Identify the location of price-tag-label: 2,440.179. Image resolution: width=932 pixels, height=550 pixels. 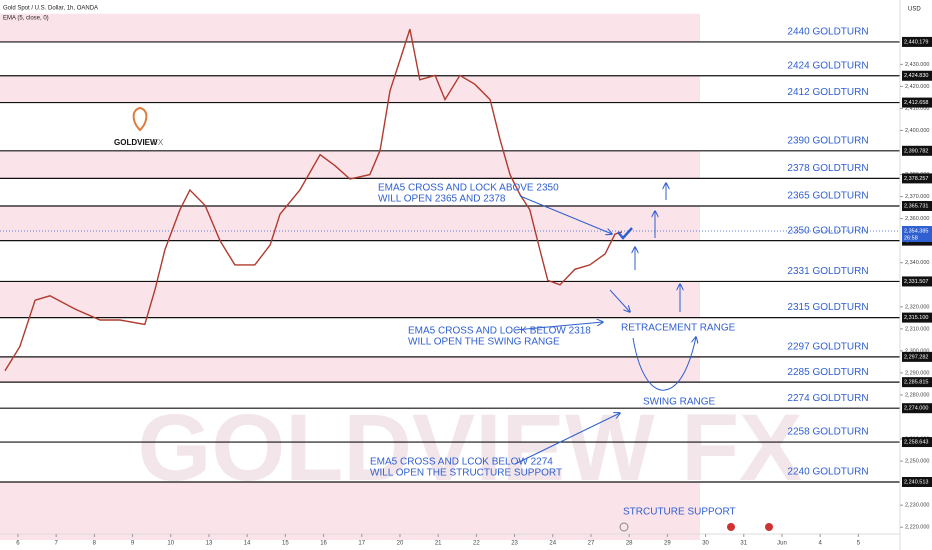
(916, 42).